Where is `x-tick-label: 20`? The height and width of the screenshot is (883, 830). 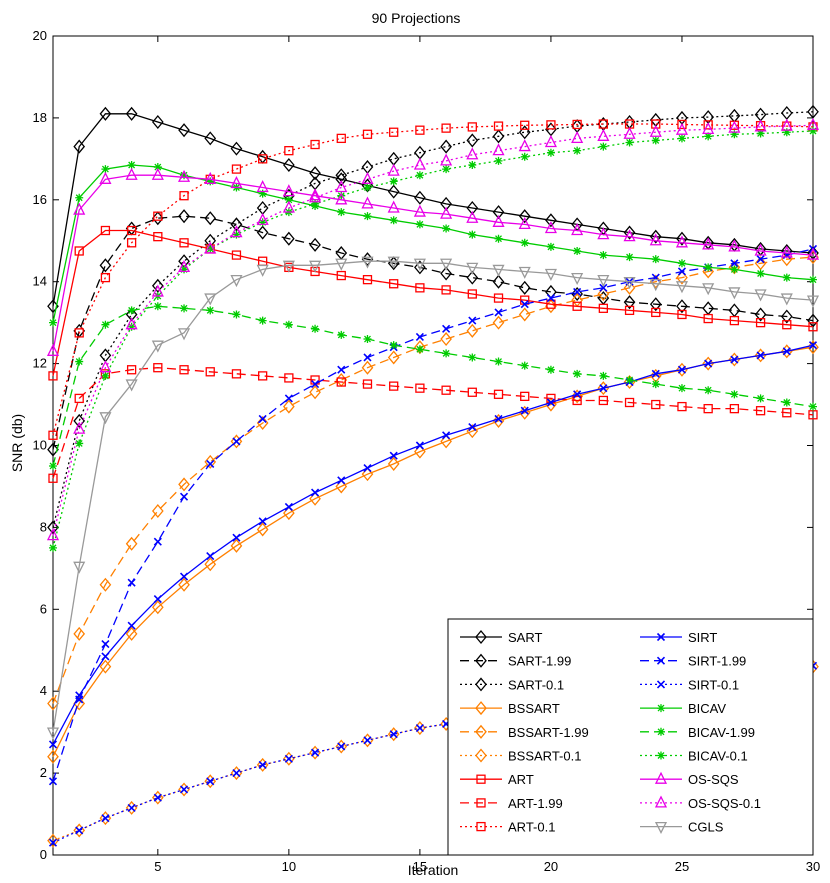
x-tick-label: 20 is located at coordinates (551, 866).